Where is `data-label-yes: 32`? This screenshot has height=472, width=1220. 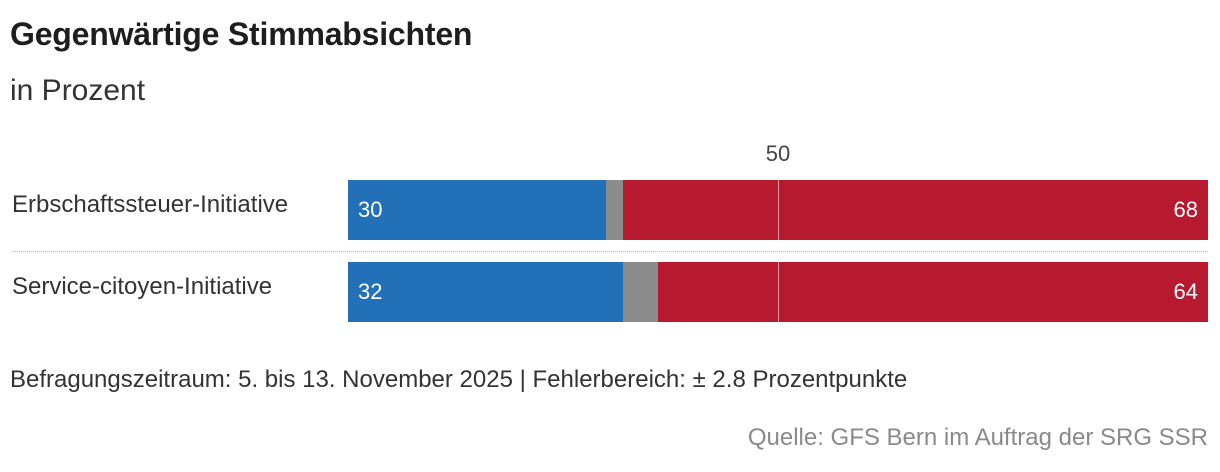
data-label-yes: 32 is located at coordinates (370, 291).